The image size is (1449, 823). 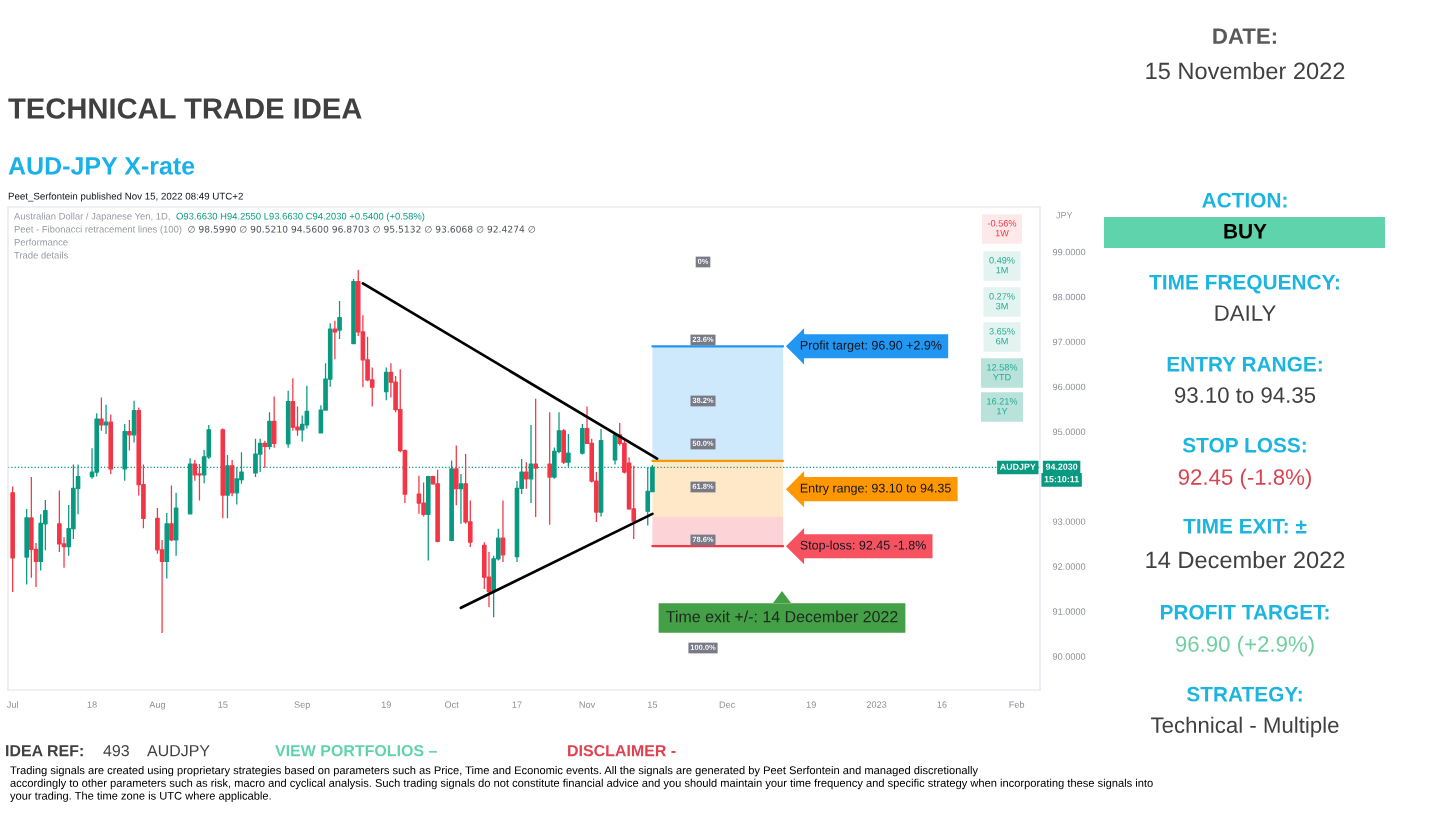 What do you see at coordinates (782, 616) in the screenshot?
I see `annotation: Time exit +/-: 14 December 2022` at bounding box center [782, 616].